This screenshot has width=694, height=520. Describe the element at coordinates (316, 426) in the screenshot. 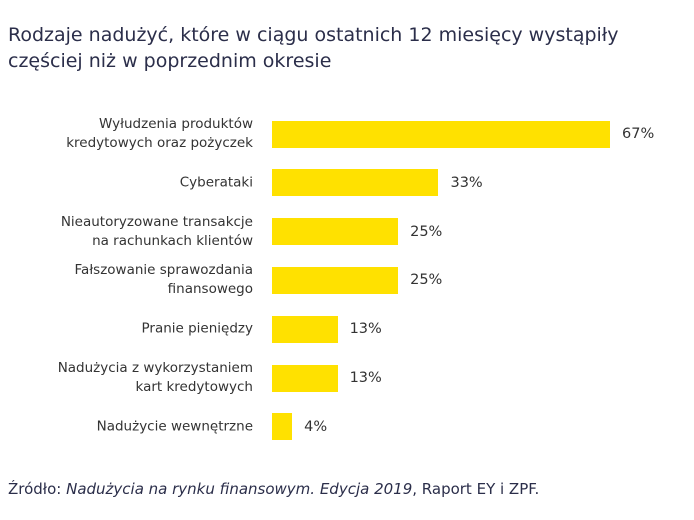

I see `value-label: 4%` at that location.